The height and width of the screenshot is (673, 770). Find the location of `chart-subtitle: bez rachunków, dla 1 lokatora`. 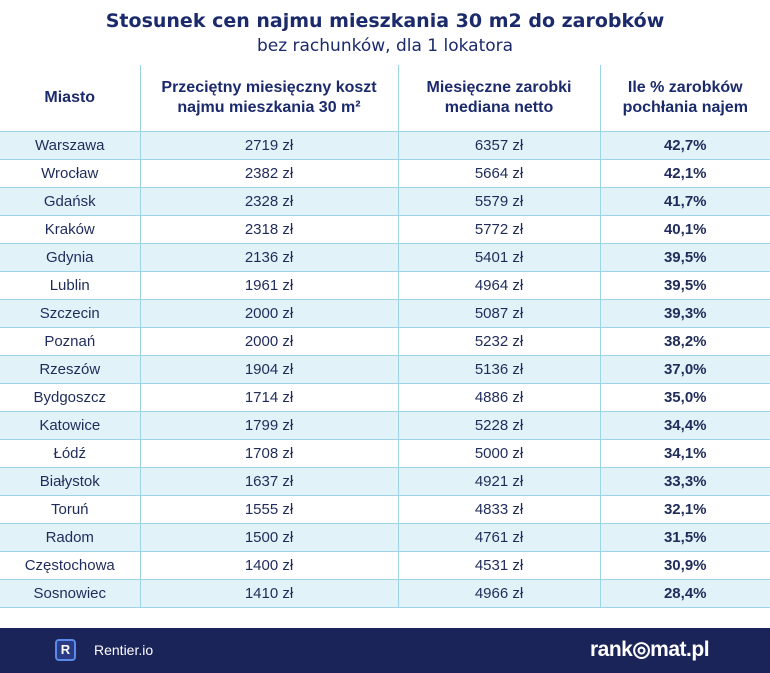

chart-subtitle: bez rachunków, dla 1 lokatora is located at coordinates (385, 46).